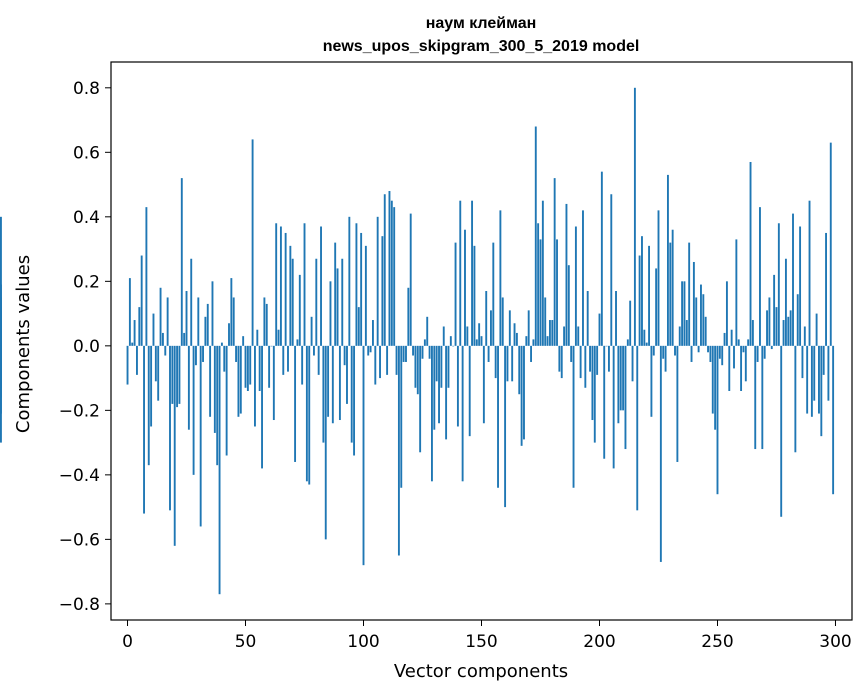 This screenshot has height=696, width=867. I want to click on y-tick-label: −0.4, so click(79, 476).